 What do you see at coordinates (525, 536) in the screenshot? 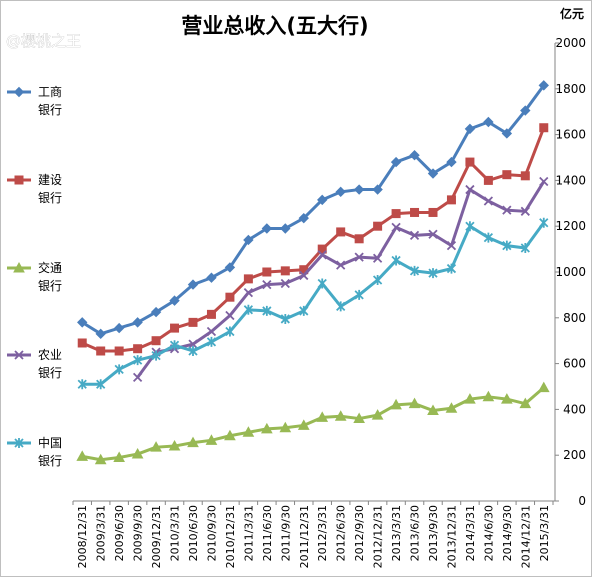
I see `x-tick-label: 2014/12/31` at bounding box center [525, 536].